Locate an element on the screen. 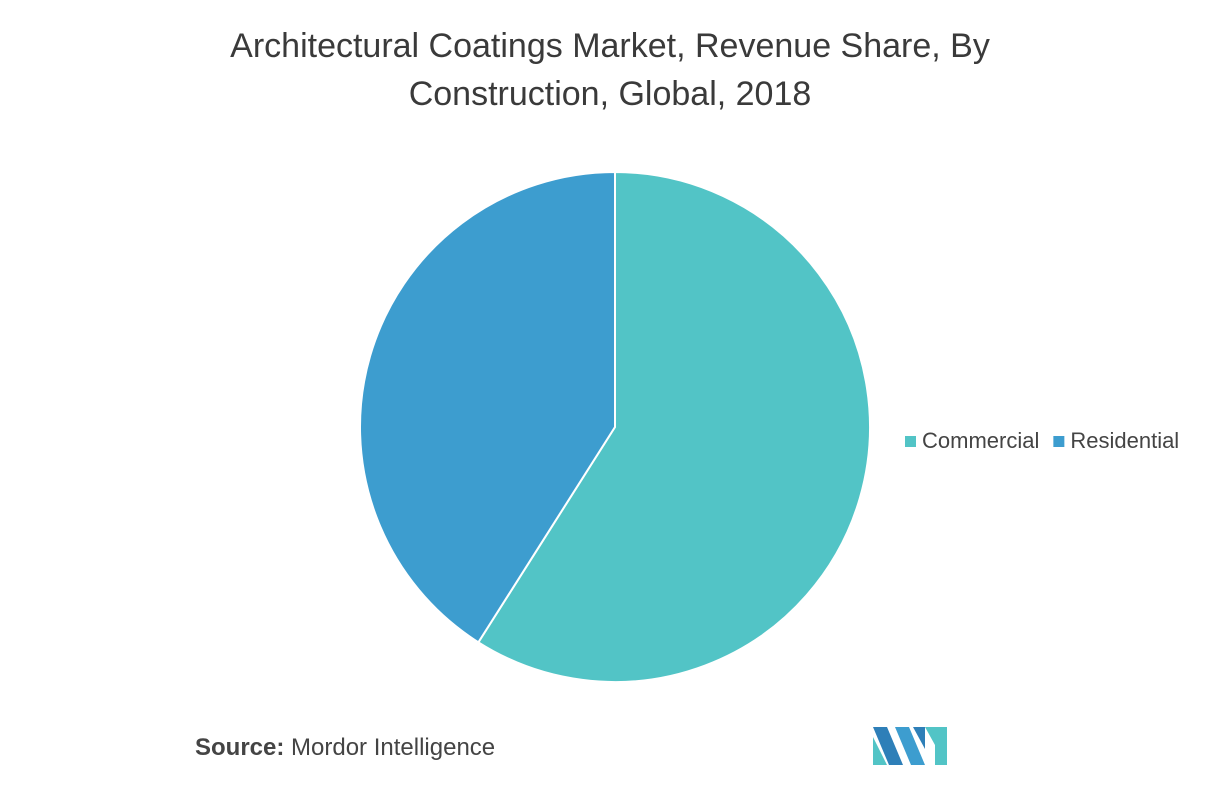 Image resolution: width=1217 pixels, height=787 pixels. pie-slice is located at coordinates (487, 407).